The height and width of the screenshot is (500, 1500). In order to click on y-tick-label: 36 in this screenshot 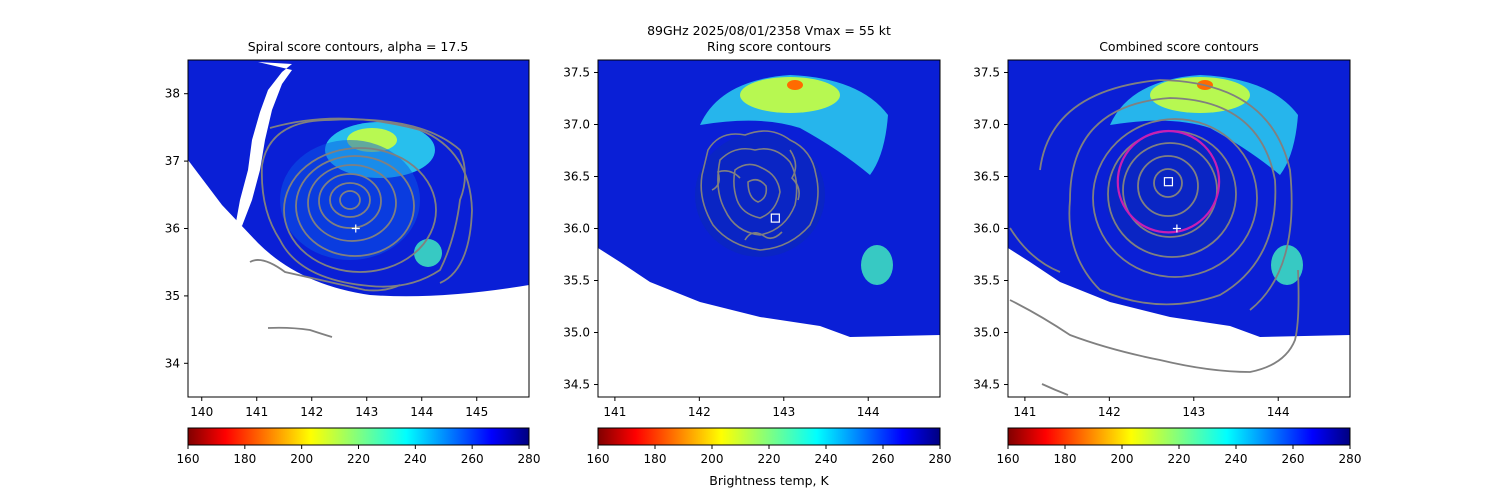, I will do `click(172, 229)`.